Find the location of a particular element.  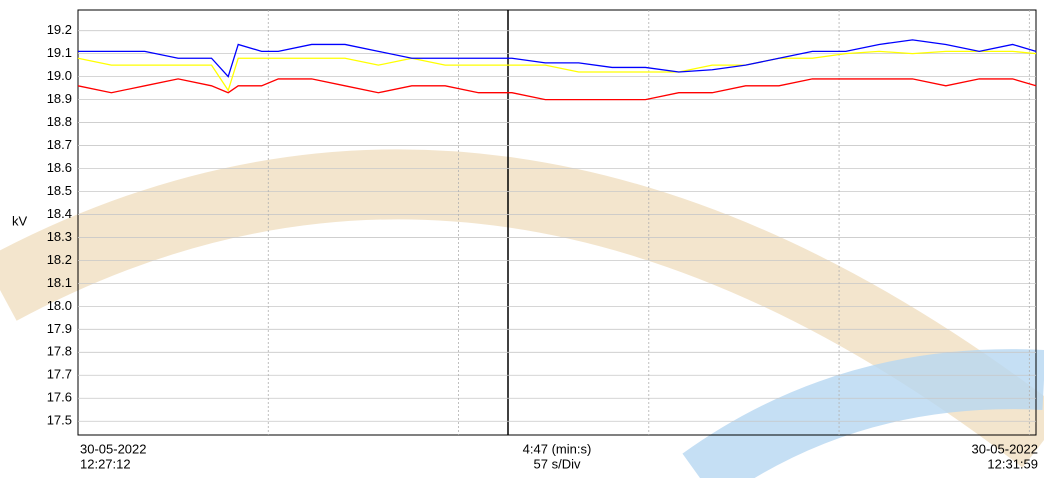

y-tick-label: 18.4 is located at coordinates (59, 213).